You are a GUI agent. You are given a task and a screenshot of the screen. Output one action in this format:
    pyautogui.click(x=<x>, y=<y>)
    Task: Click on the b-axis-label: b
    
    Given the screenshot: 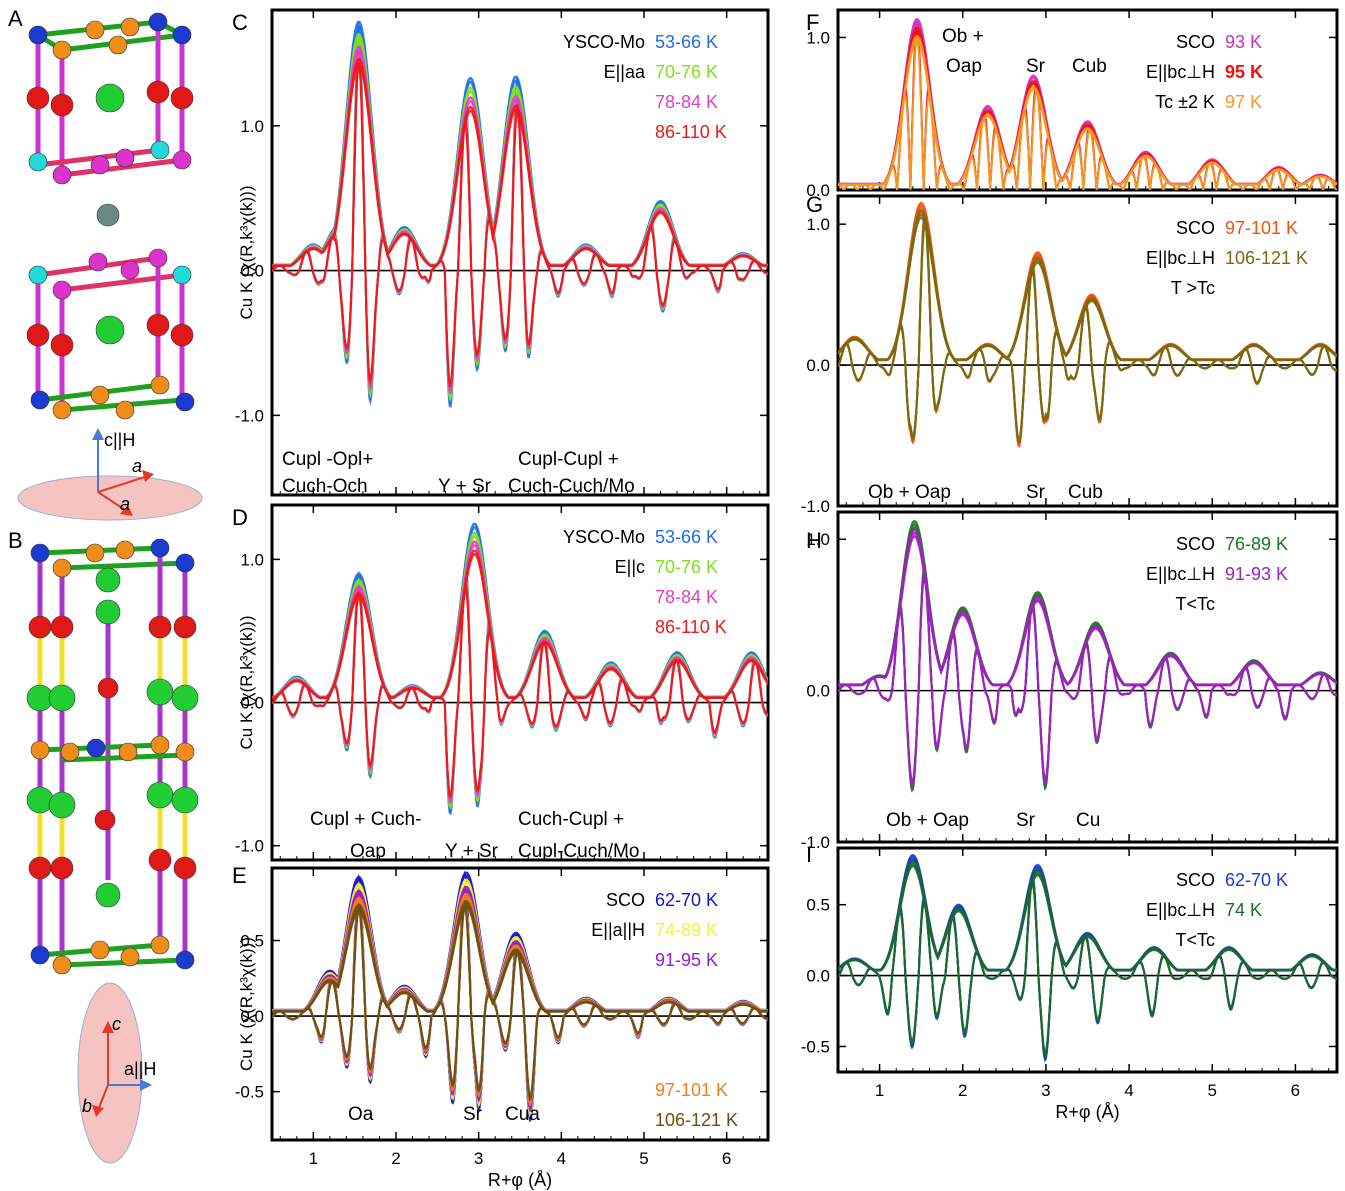 What is the action you would take?
    pyautogui.click(x=87, y=1106)
    